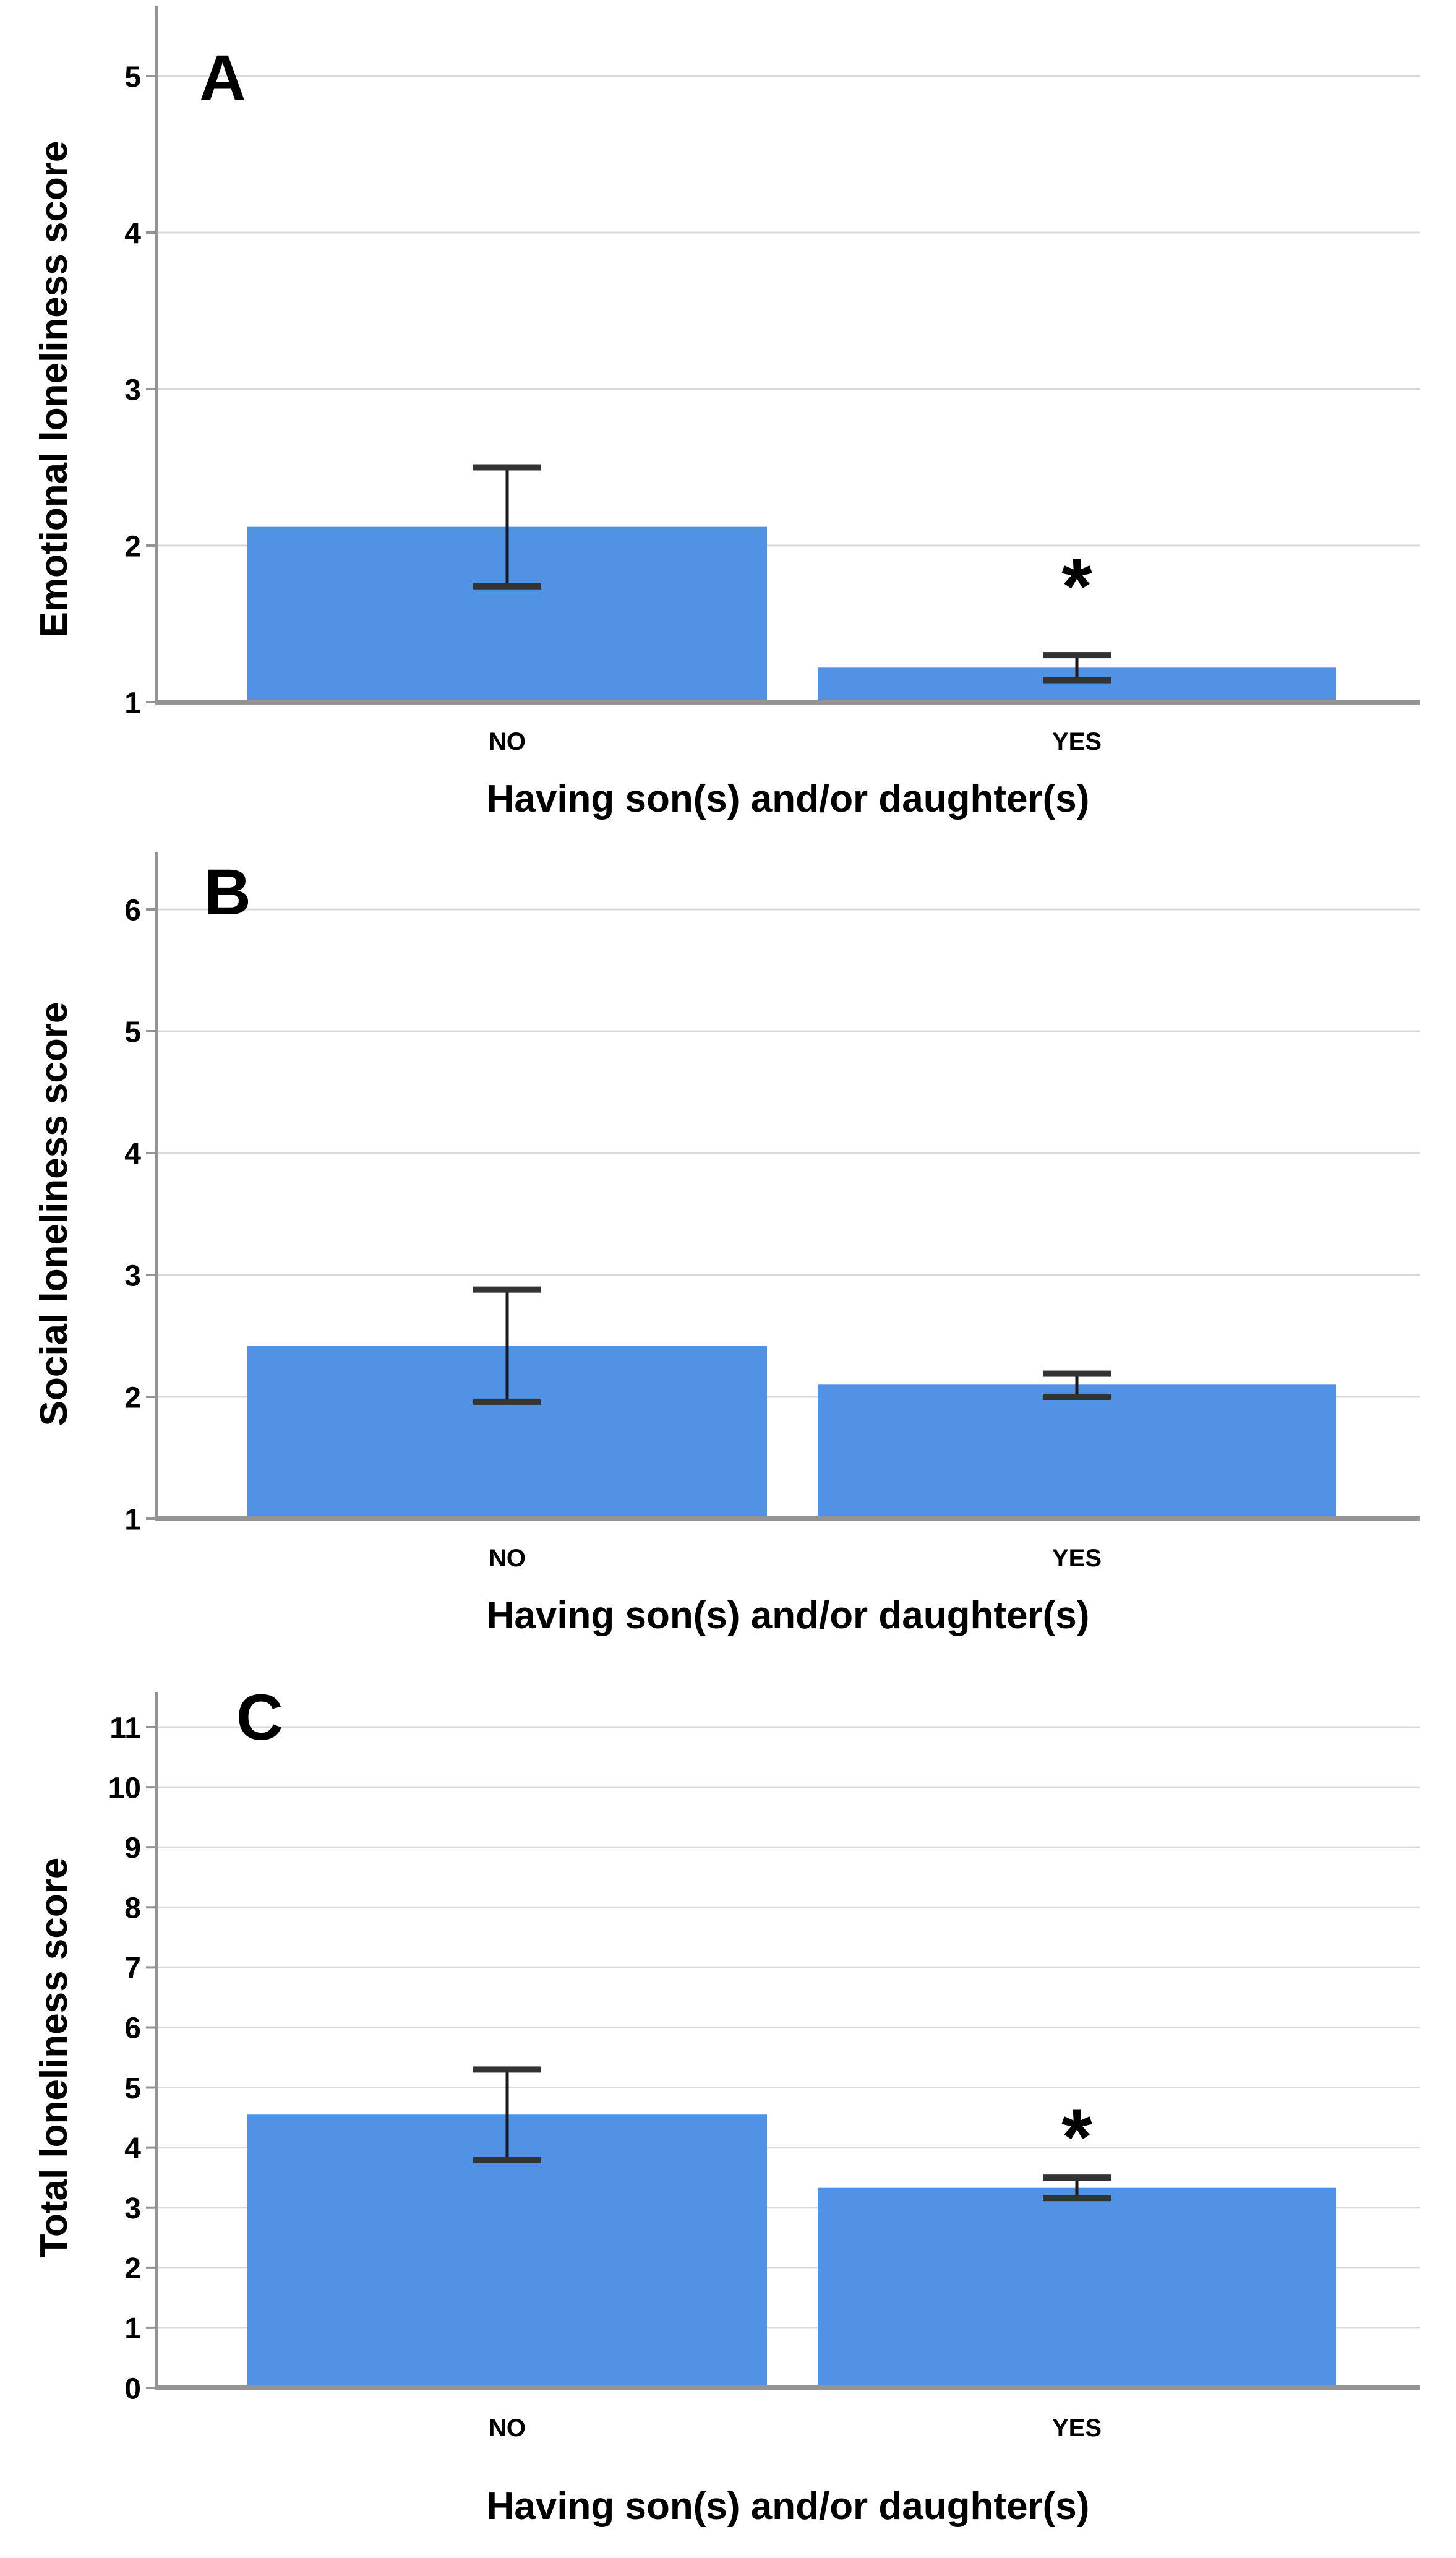  I want to click on y-tick-label: 0, so click(132, 2388).